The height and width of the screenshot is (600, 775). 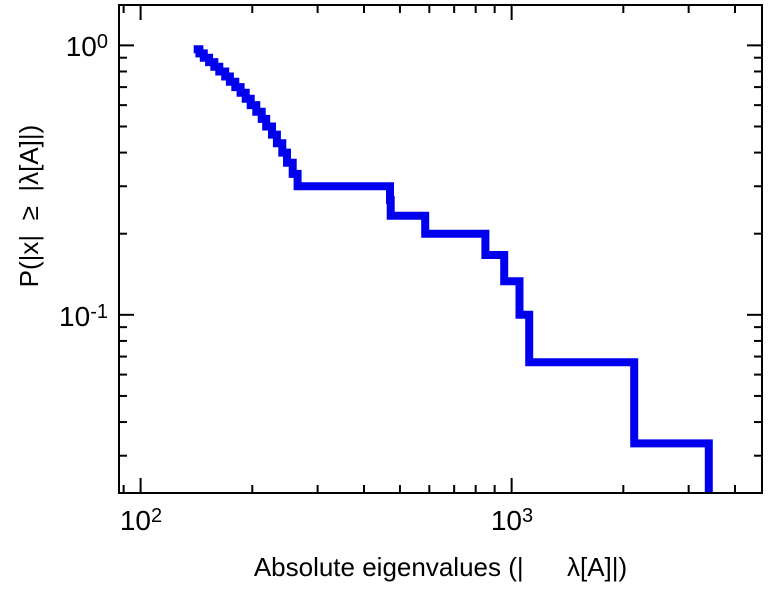 I want to click on y-tick-label-1: 100, so click(x=62, y=44).